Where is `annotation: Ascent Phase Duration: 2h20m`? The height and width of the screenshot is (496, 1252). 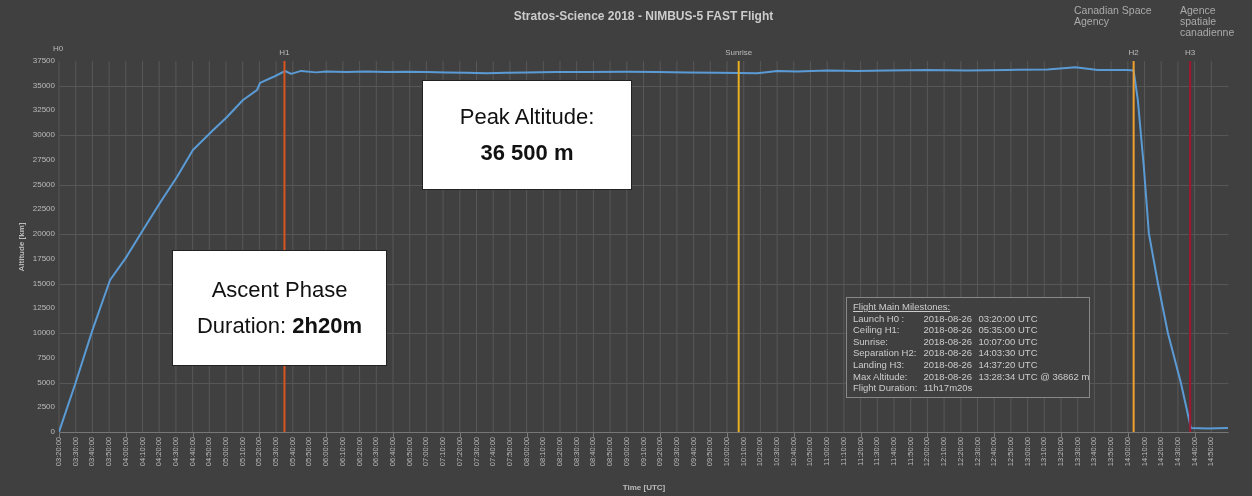 annotation: Ascent Phase Duration: 2h20m is located at coordinates (279, 308).